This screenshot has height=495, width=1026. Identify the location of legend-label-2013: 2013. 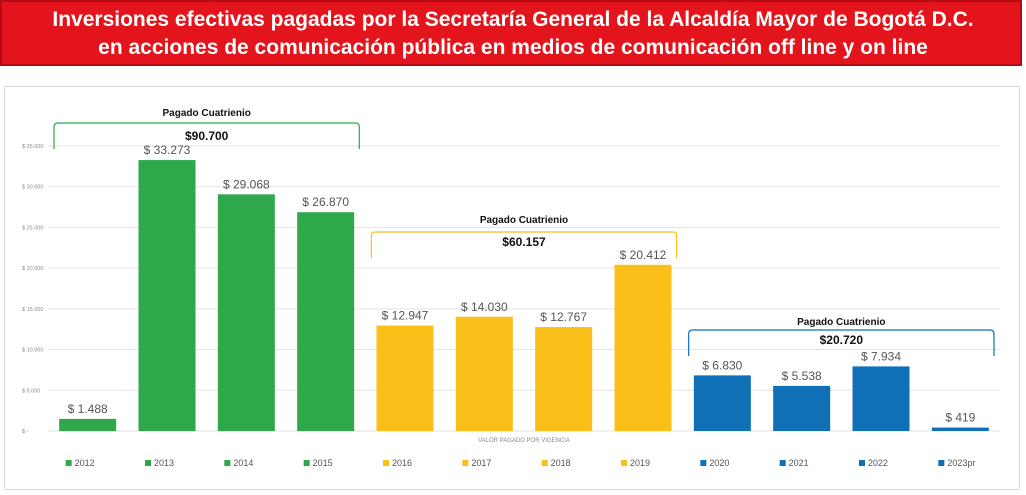
(164, 463).